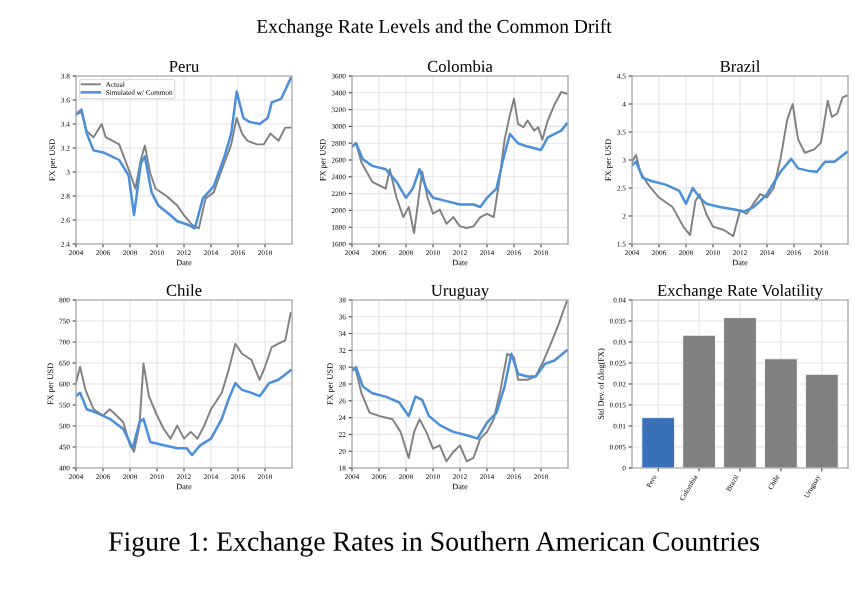 The image size is (868, 608). I want to click on chart-title: Exchange Rate Volatility, so click(740, 292).